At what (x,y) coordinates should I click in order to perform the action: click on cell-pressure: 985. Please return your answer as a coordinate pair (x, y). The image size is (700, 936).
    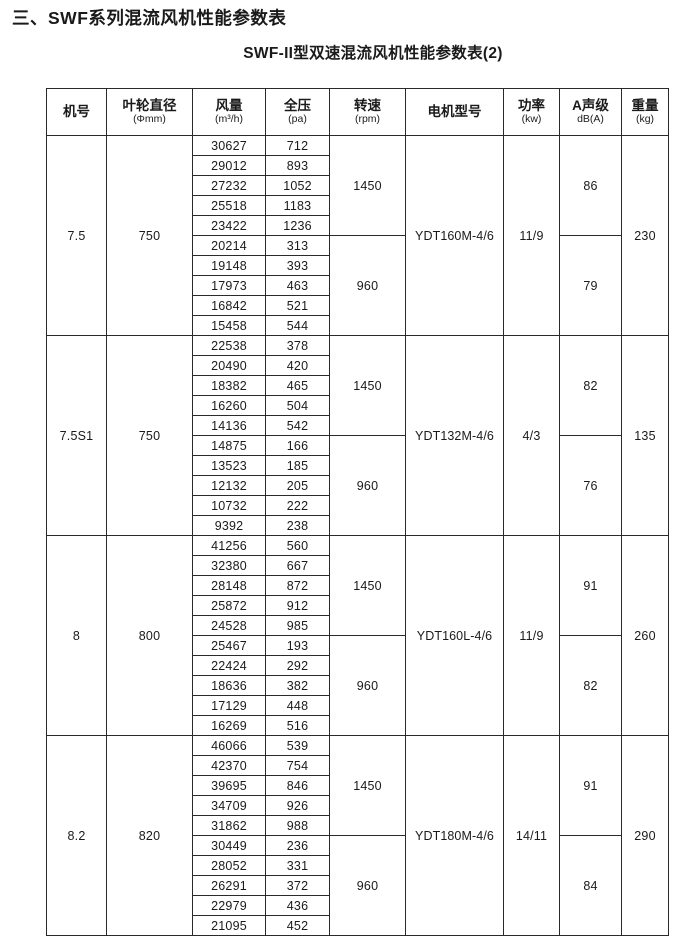
    Looking at the image, I should click on (297, 625).